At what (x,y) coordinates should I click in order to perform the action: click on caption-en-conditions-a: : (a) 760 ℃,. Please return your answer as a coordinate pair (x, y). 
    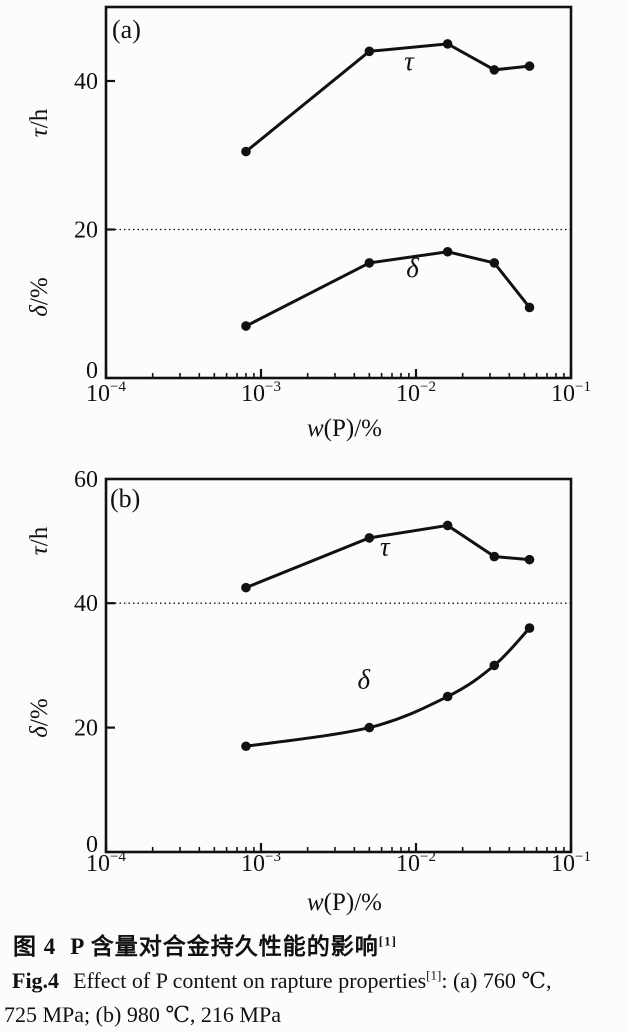
    Looking at the image, I should click on (496, 980).